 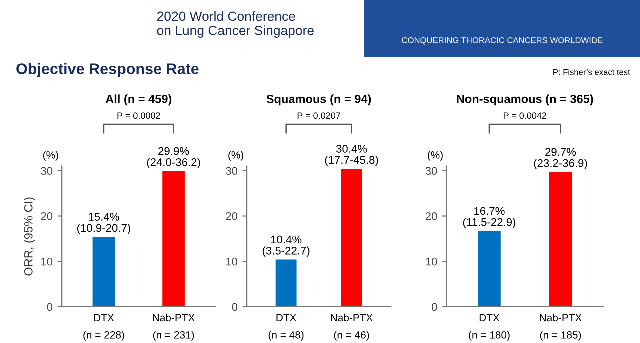 I want to click on data-label: 16.7% (11.5-22.9), so click(x=489, y=217).